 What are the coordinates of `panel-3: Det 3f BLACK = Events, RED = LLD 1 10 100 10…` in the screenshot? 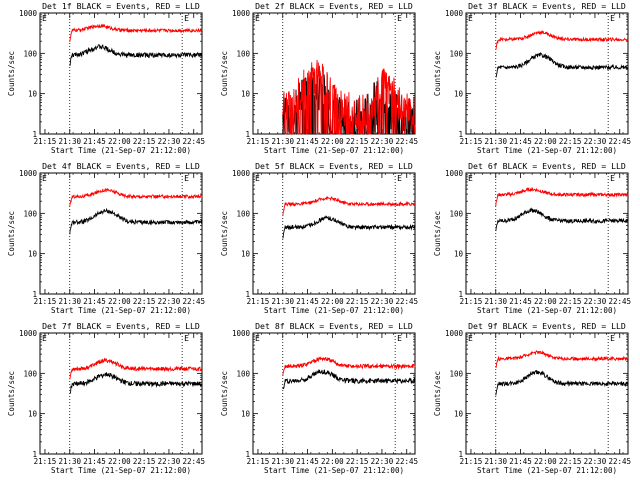 It's located at (532, 78).